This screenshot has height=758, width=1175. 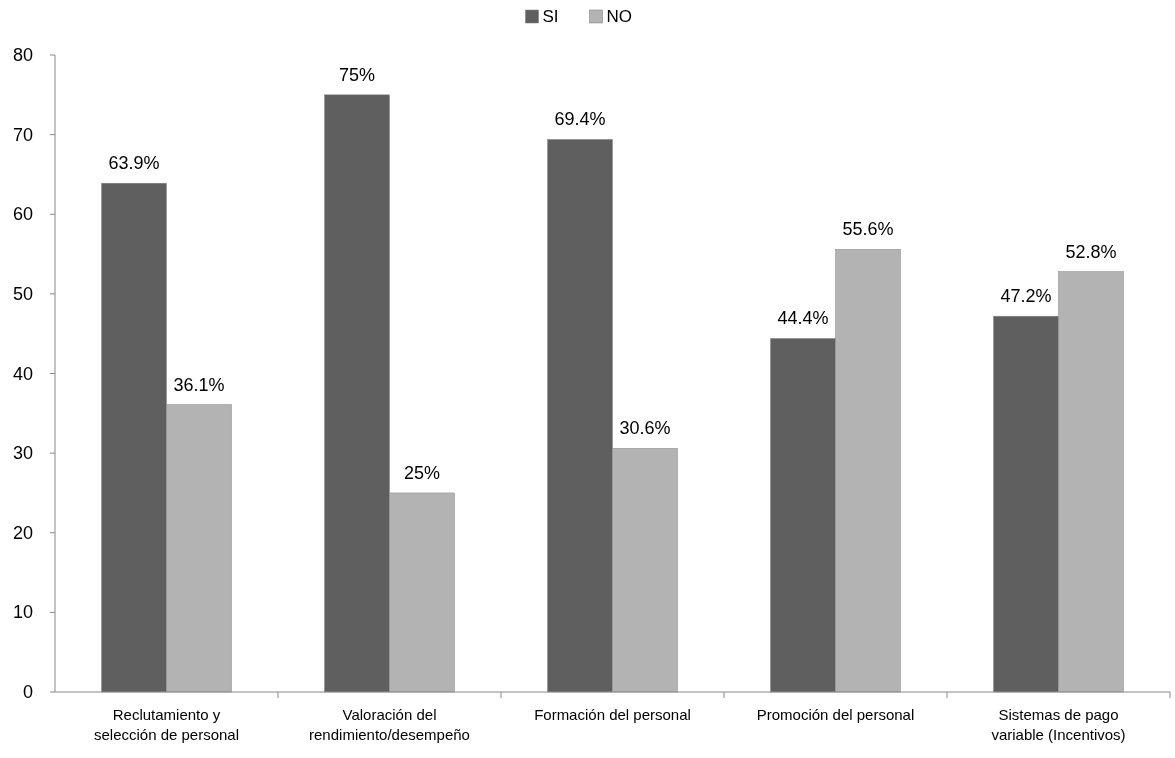 What do you see at coordinates (22, 532) in the screenshot?
I see `y-tick-label: 20` at bounding box center [22, 532].